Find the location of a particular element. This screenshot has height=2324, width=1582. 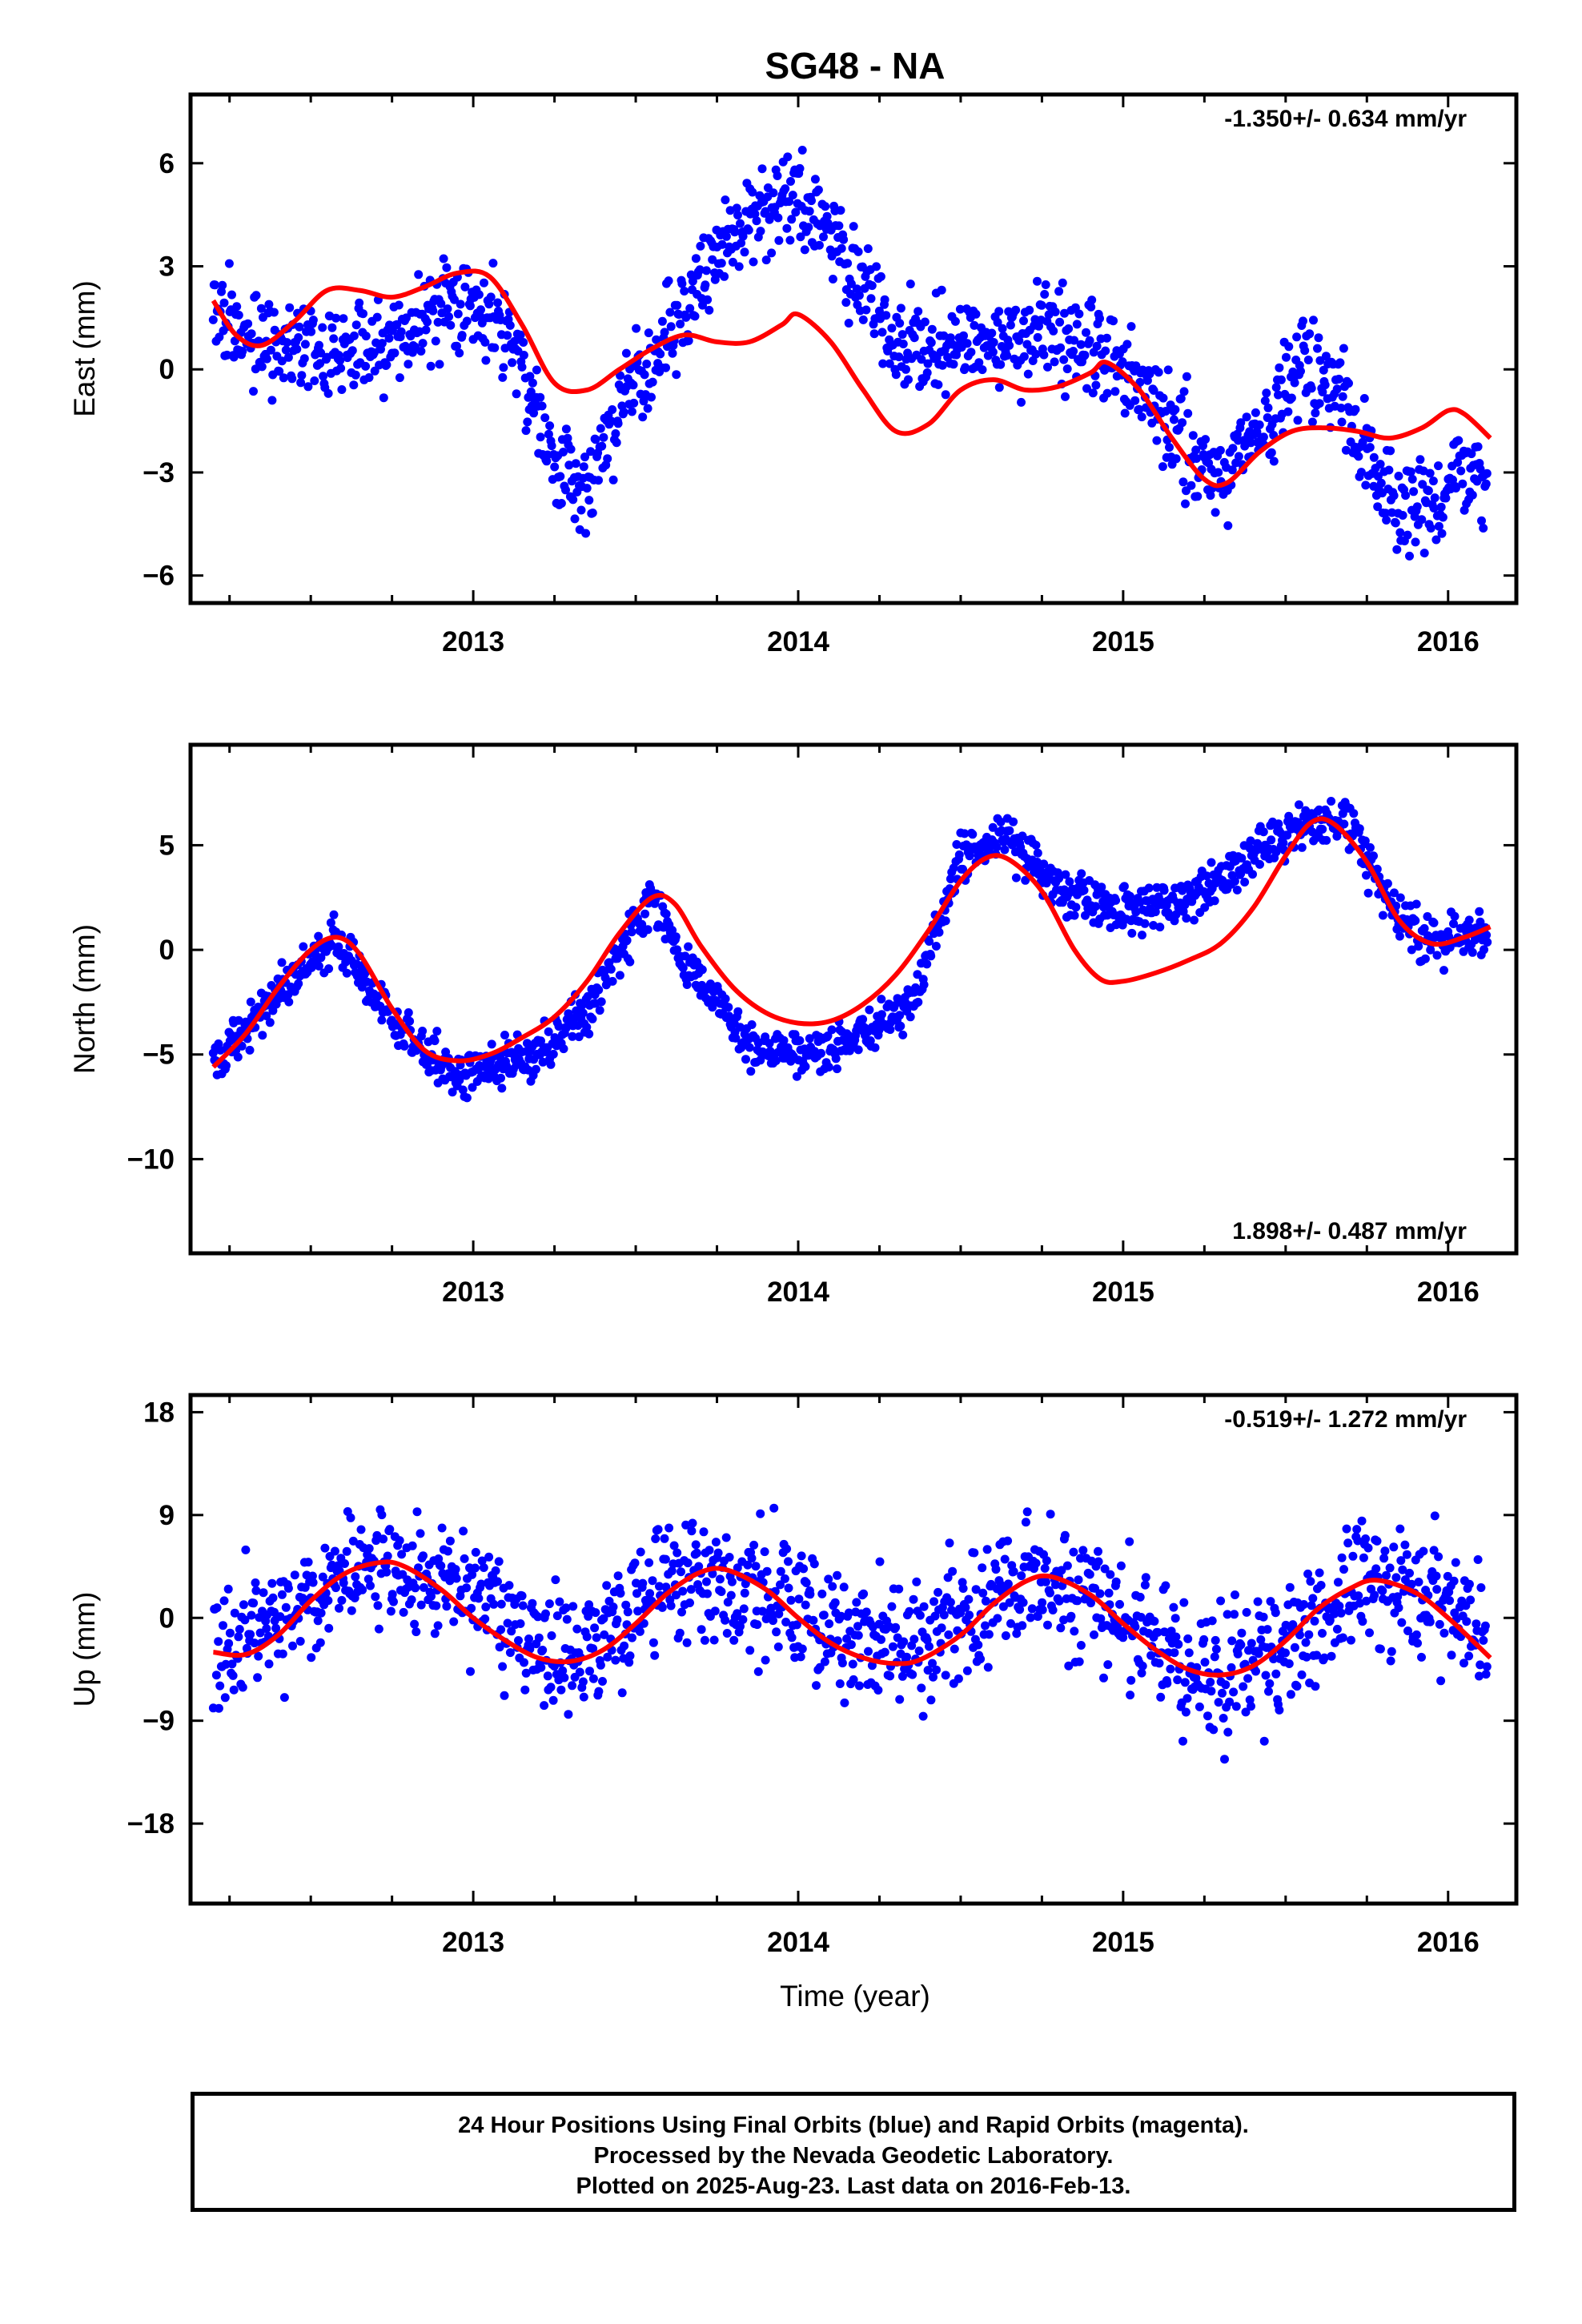

y-tick-label: −3 is located at coordinates (159, 473).